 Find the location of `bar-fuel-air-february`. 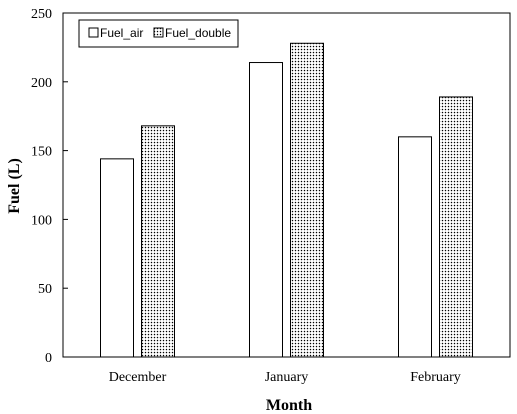

bar-fuel-air-february is located at coordinates (415, 247).